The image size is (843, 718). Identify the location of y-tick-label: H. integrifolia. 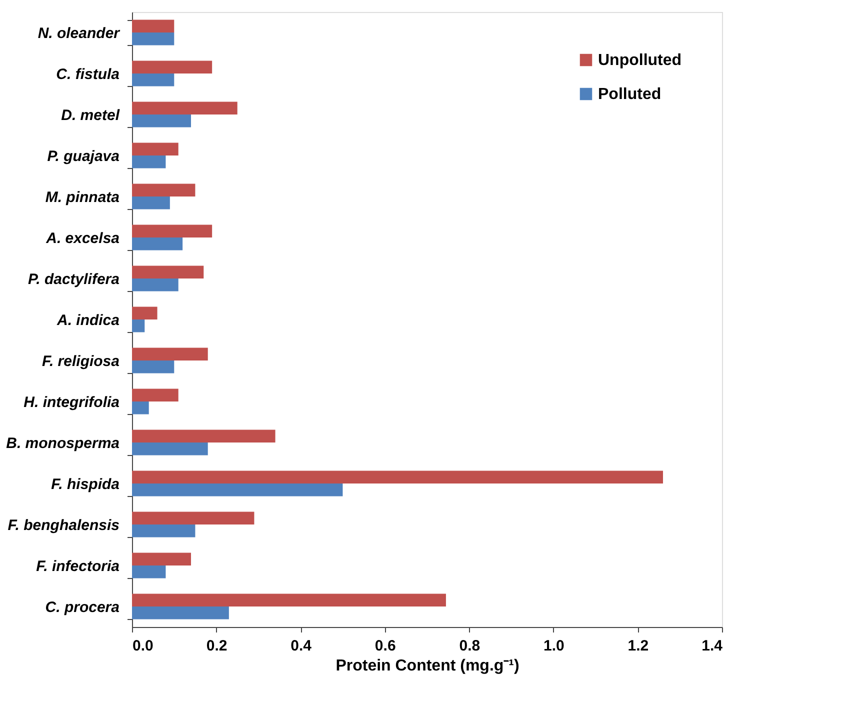
(72, 402).